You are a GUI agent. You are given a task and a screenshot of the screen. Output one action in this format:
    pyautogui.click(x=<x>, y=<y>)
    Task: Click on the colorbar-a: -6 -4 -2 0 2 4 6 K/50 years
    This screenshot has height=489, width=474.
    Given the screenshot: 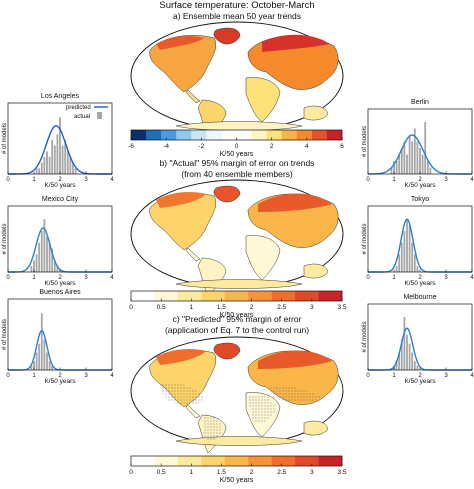 What is the action you would take?
    pyautogui.click(x=236, y=143)
    